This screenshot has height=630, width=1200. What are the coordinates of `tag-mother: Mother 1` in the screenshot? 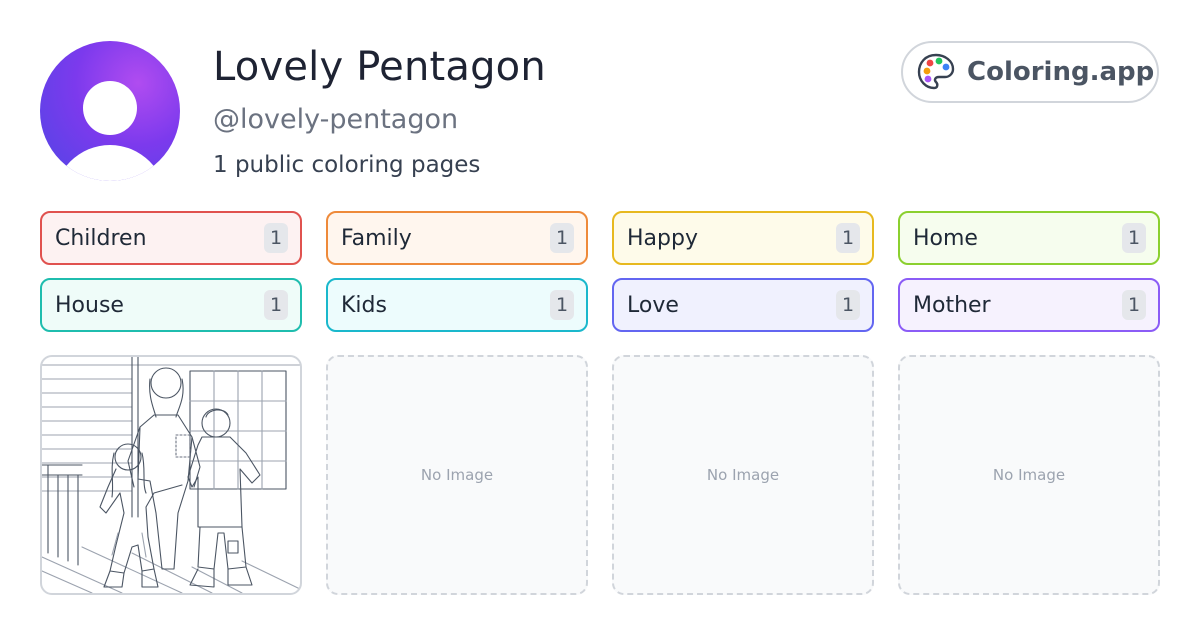 It's located at (1029, 305).